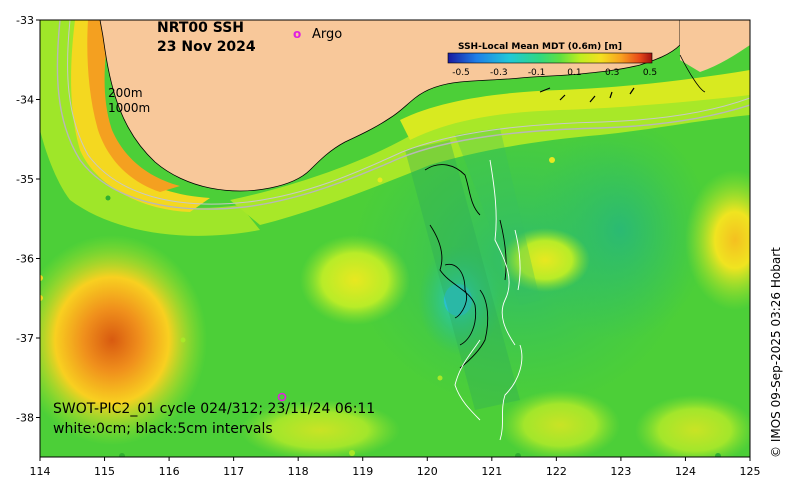 This screenshot has height=492, width=791. What do you see at coordinates (298, 471) in the screenshot?
I see `lon-tick-label: 118` at bounding box center [298, 471].